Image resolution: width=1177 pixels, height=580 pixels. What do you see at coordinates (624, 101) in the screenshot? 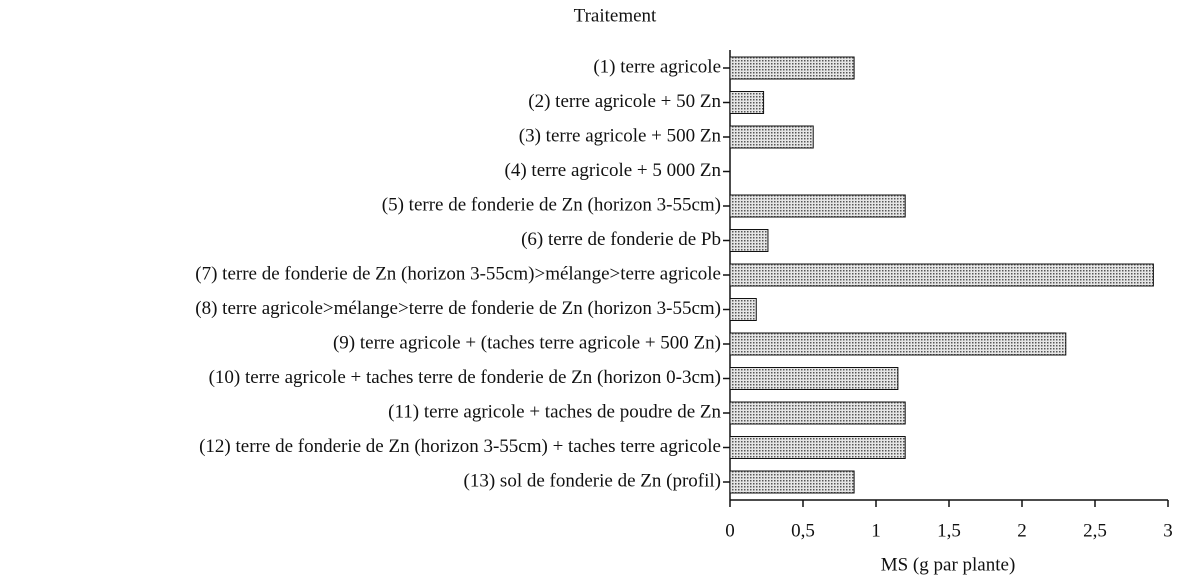
I see `y-tick-label: (2) terre agricole + 50 Zn` at bounding box center [624, 101].